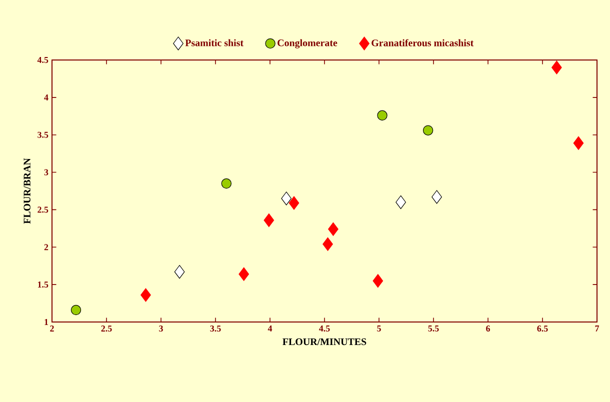  What do you see at coordinates (214, 42) in the screenshot?
I see `legend-label: Psamitic shist` at bounding box center [214, 42].